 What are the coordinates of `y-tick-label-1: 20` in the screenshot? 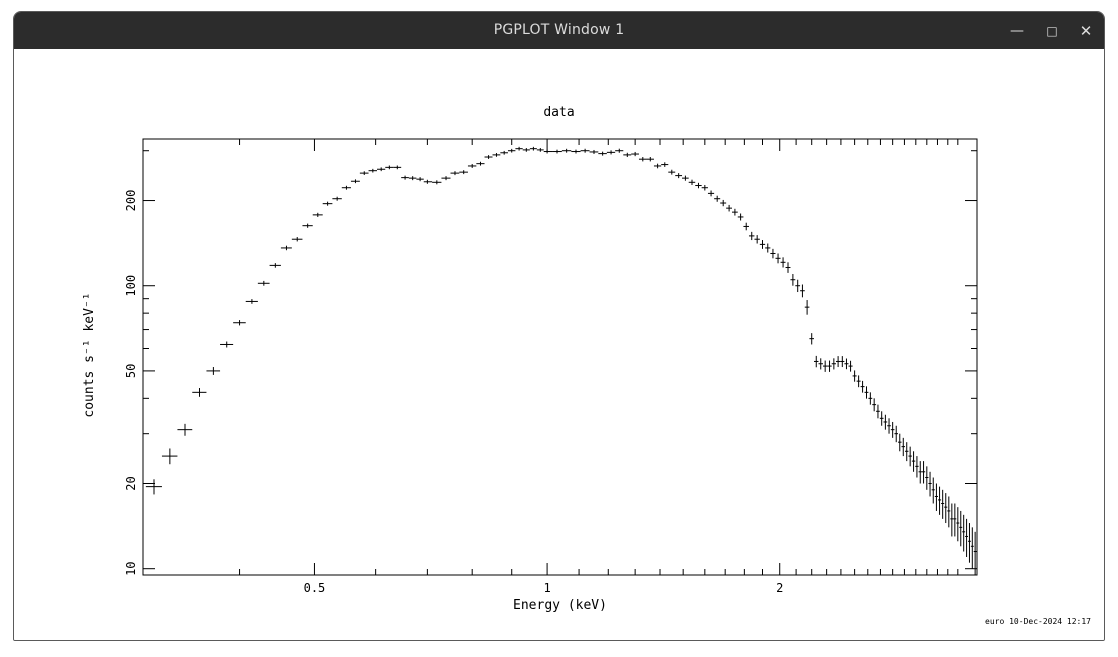 It's located at (131, 483).